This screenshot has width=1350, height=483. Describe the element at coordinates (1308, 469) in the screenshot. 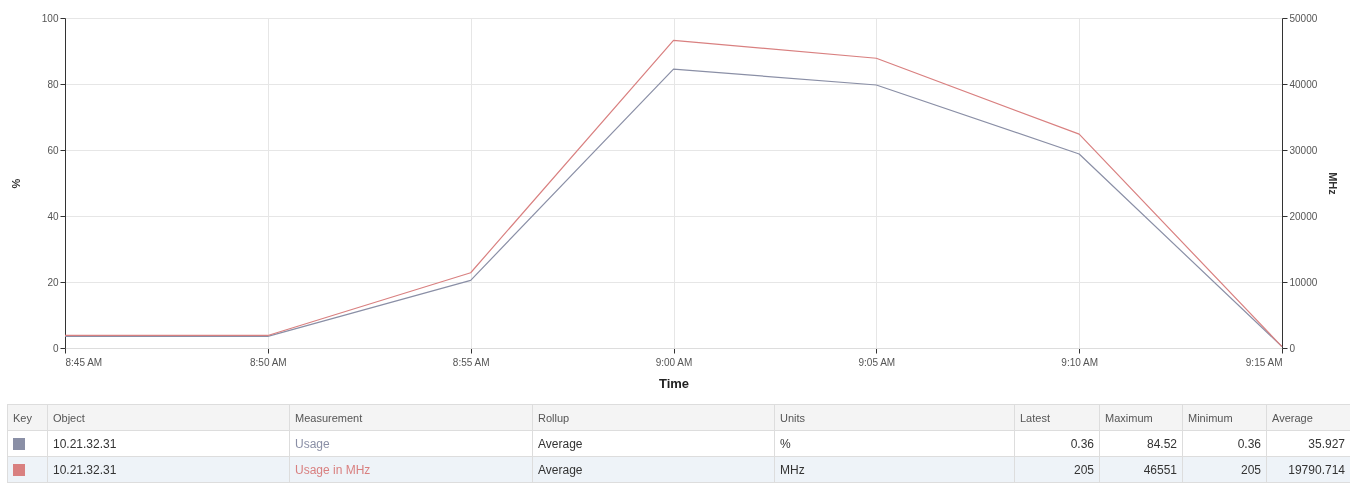

I see `text: 19790.714` at that location.